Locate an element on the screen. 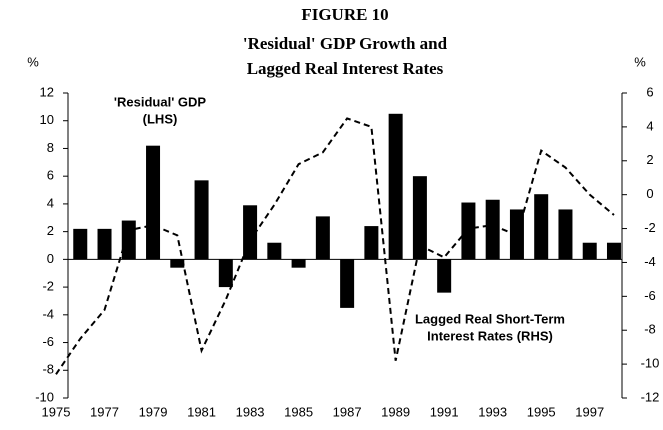 The width and height of the screenshot is (663, 430). y2-tick-label: -12 is located at coordinates (650, 396).